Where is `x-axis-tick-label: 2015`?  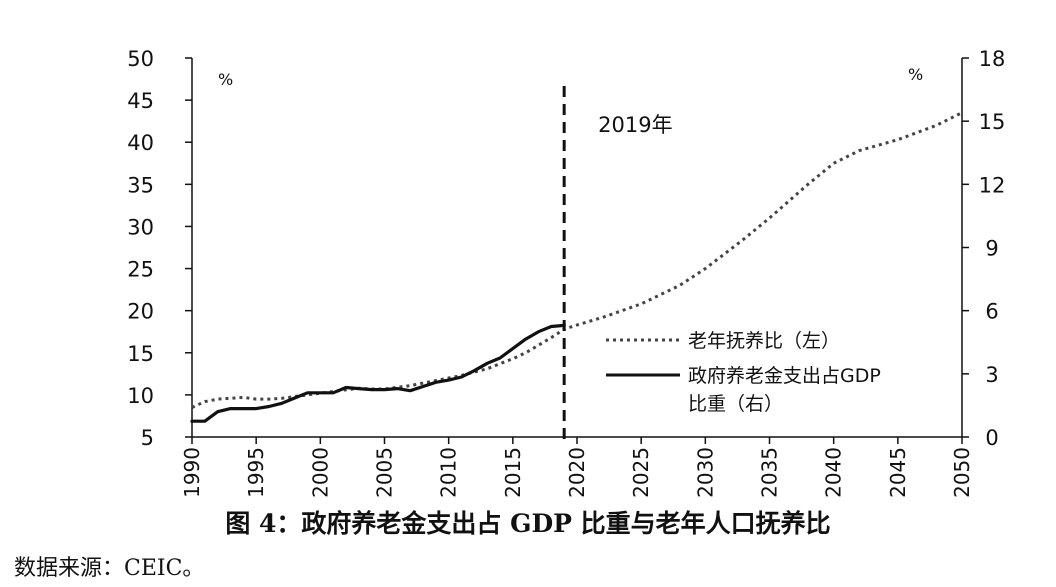
x-axis-tick-label: 2015 is located at coordinates (513, 472).